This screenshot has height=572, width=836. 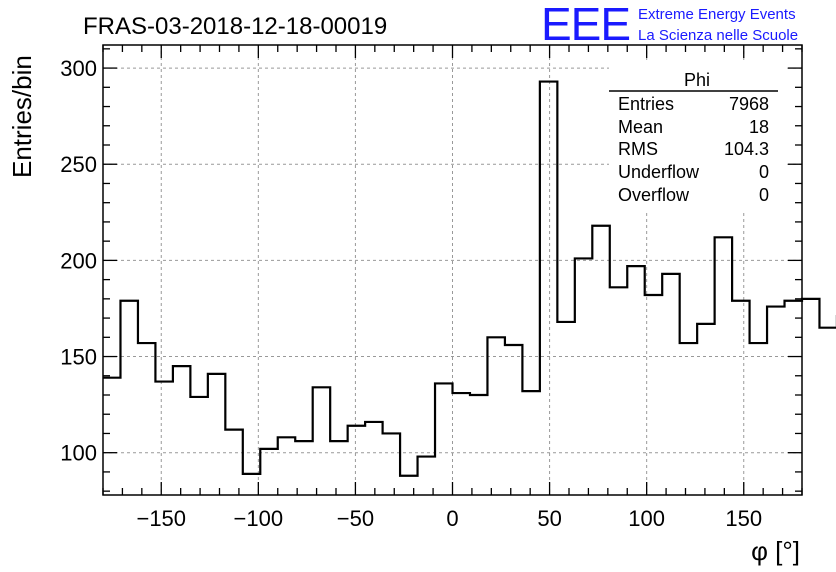 I want to click on stats-value-mean: 18, so click(x=759, y=127).